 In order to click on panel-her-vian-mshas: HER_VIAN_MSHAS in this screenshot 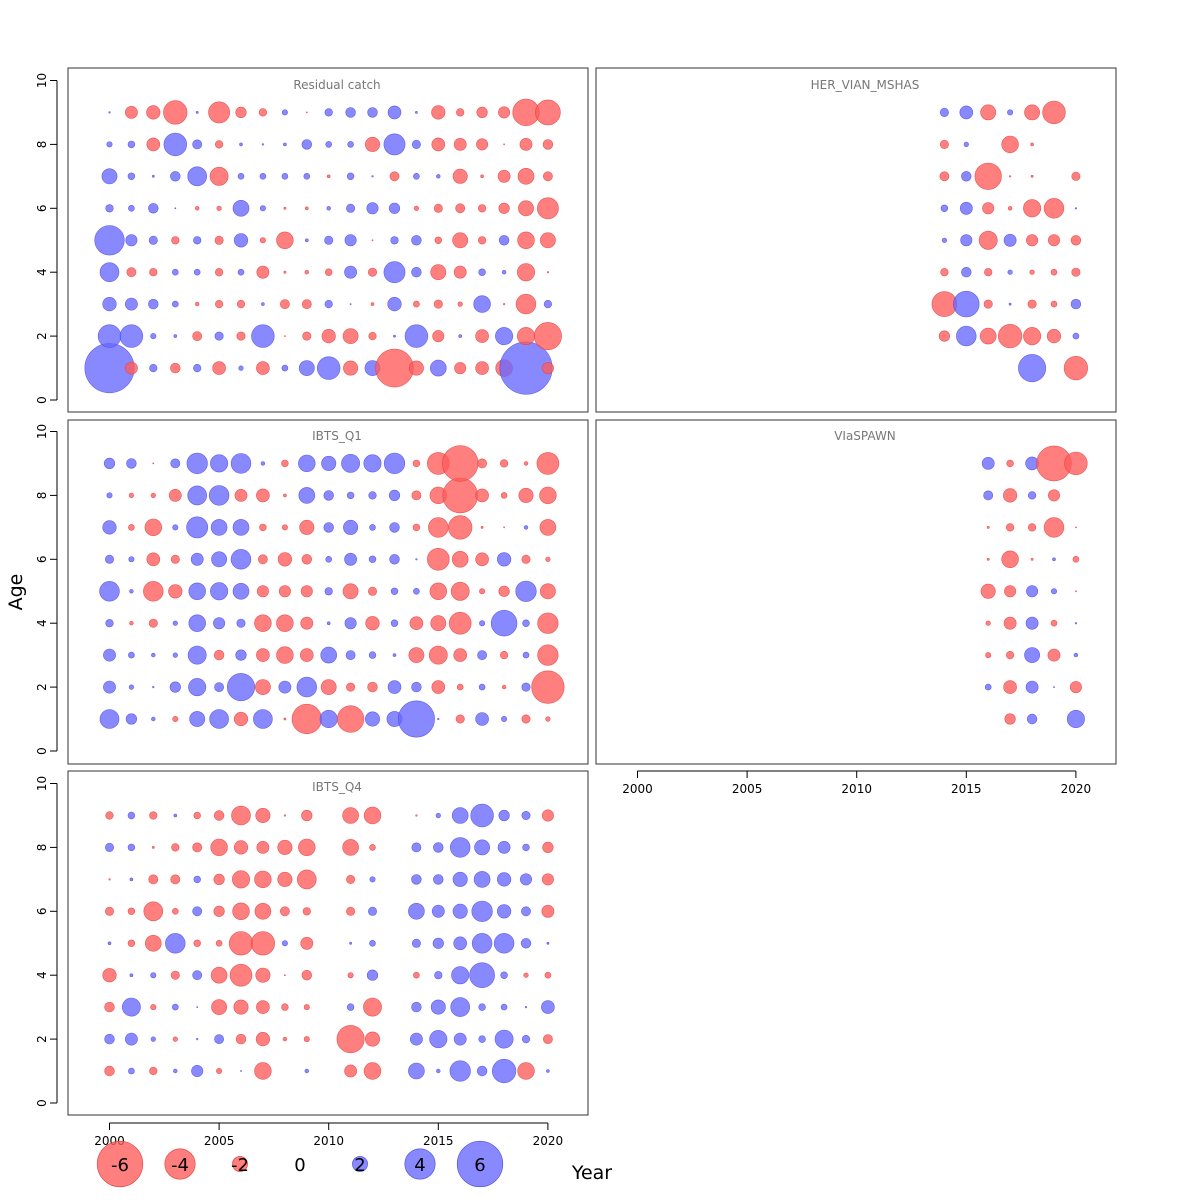, I will do `click(856, 240)`.